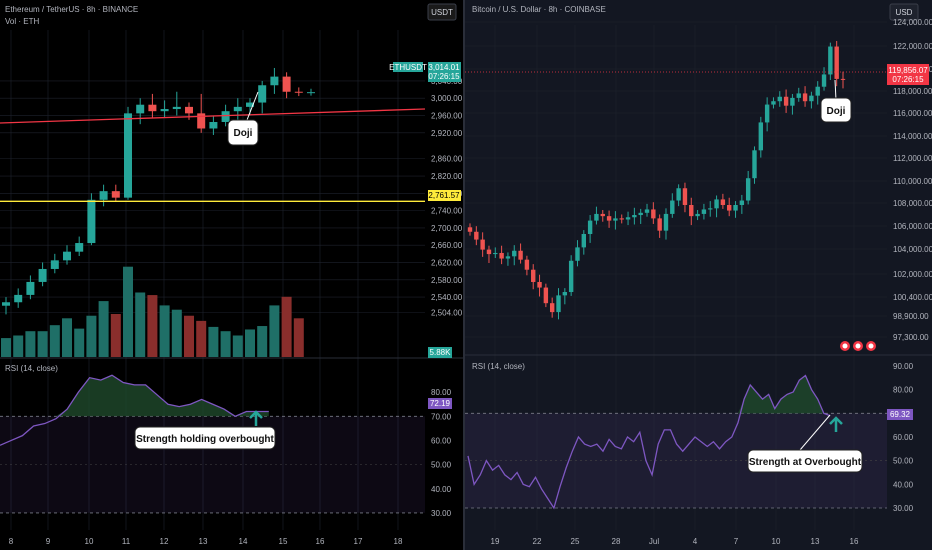 This screenshot has height=550, width=932. What do you see at coordinates (447, 297) in the screenshot?
I see `eth-price-tick: 2,540.00` at bounding box center [447, 297].